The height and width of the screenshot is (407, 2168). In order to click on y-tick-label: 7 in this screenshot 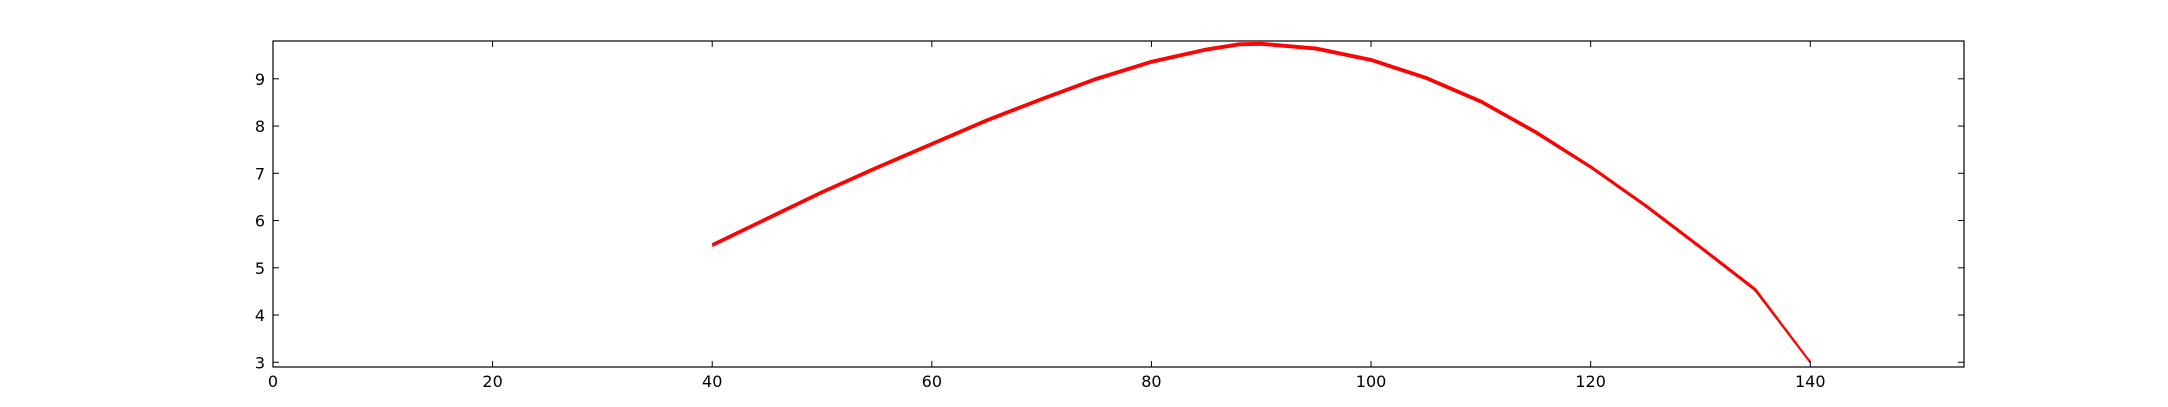, I will do `click(260, 173)`.